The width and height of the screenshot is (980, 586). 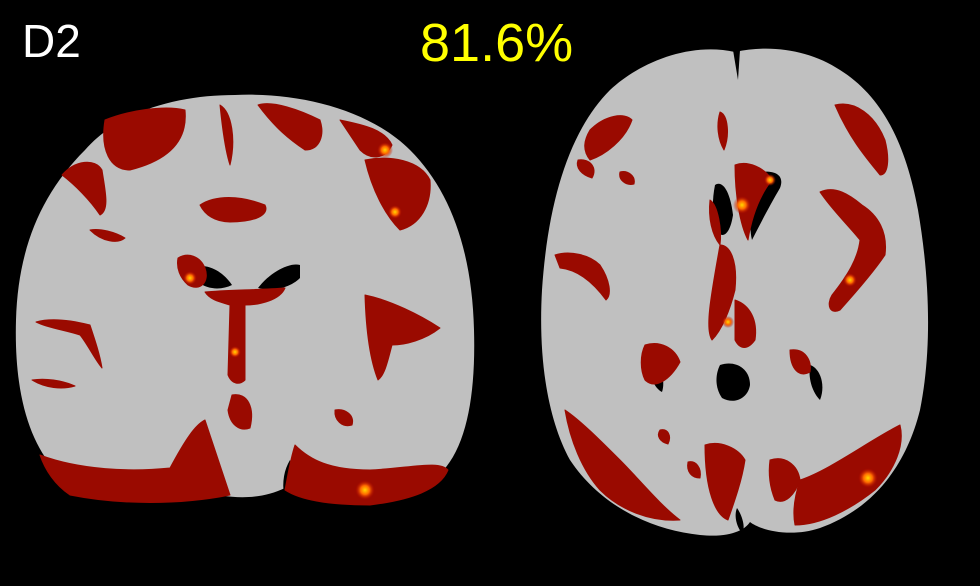 I want to click on axial-posterior-gap, so click(x=739, y=520).